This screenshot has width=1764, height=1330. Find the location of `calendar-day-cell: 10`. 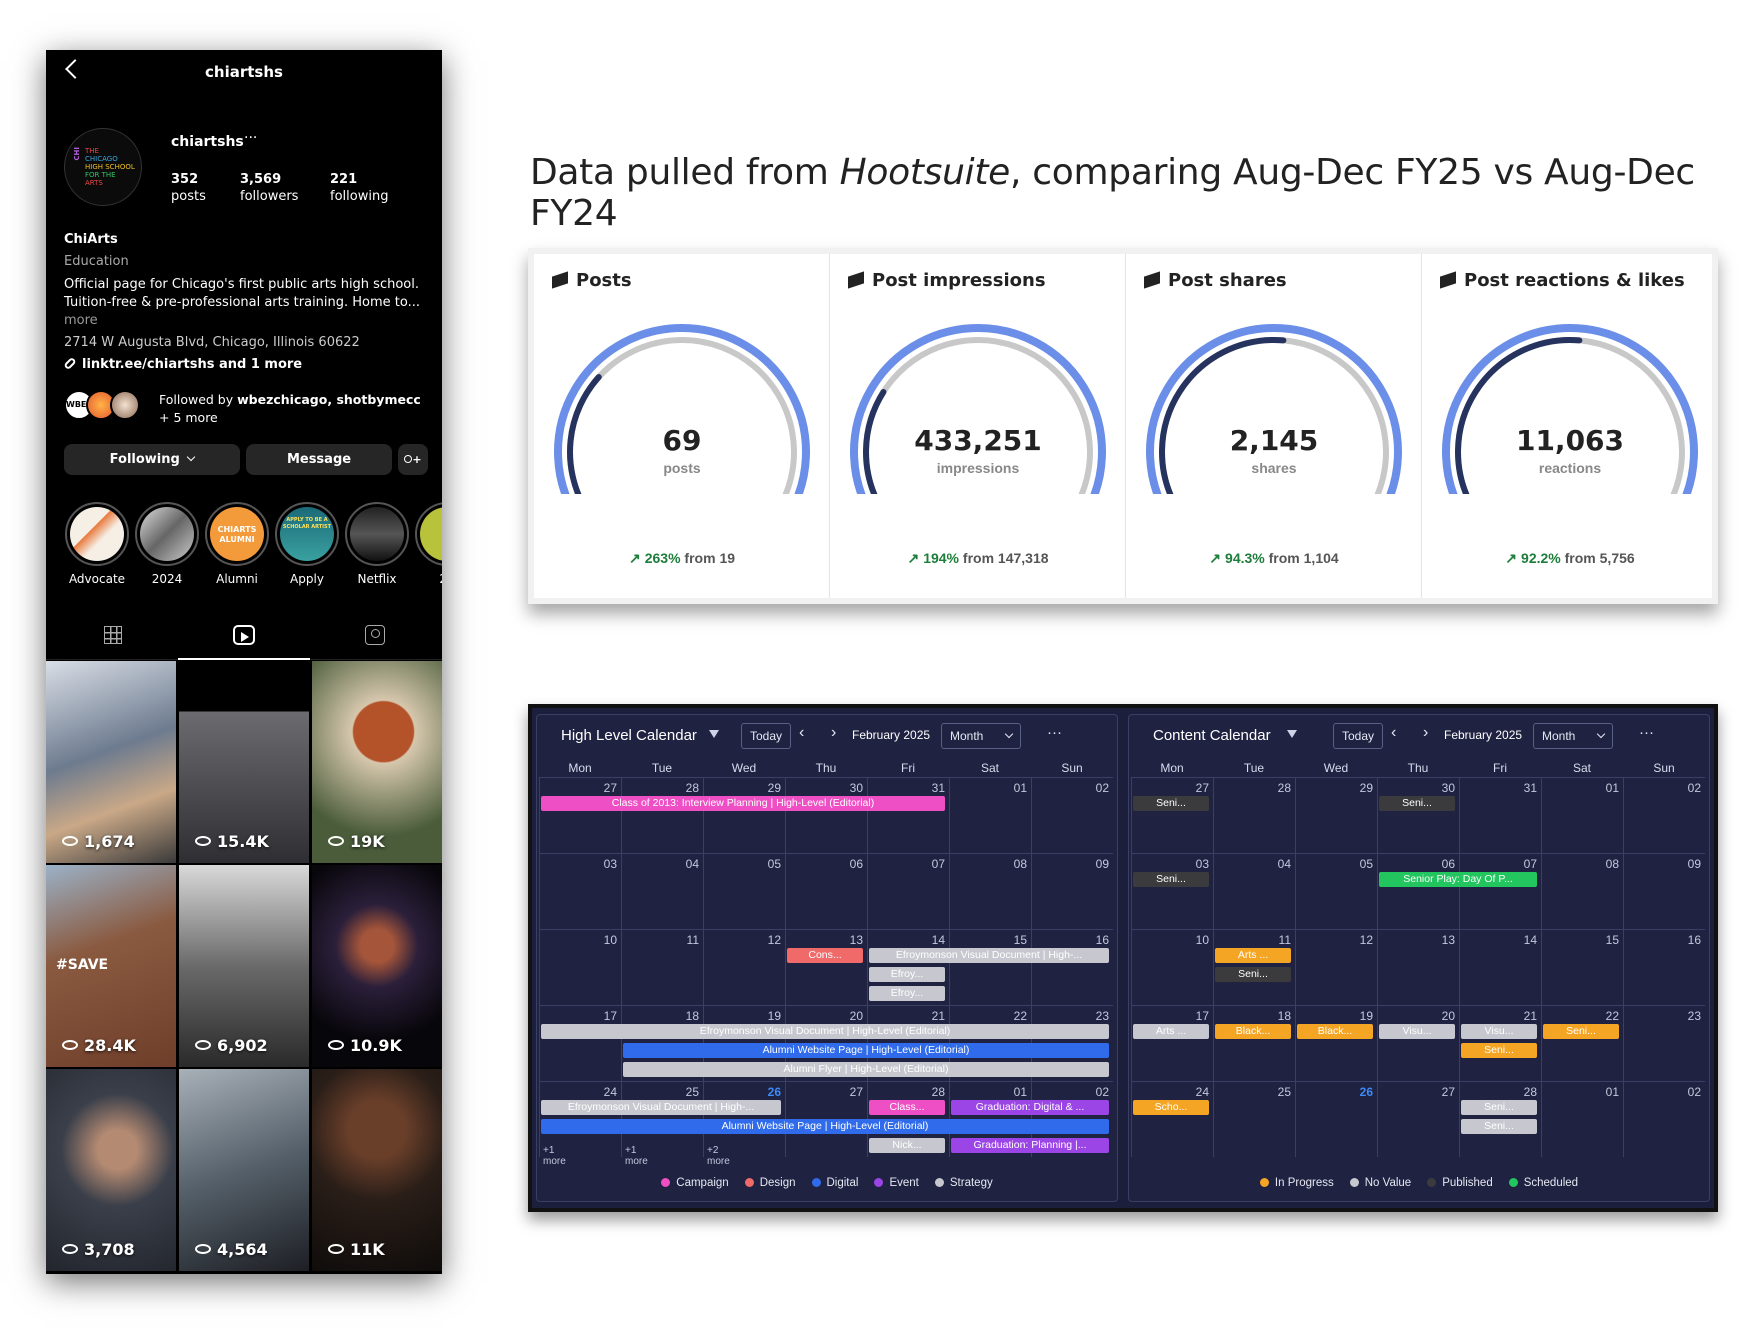

calendar-day-cell: 10 is located at coordinates (580, 967).